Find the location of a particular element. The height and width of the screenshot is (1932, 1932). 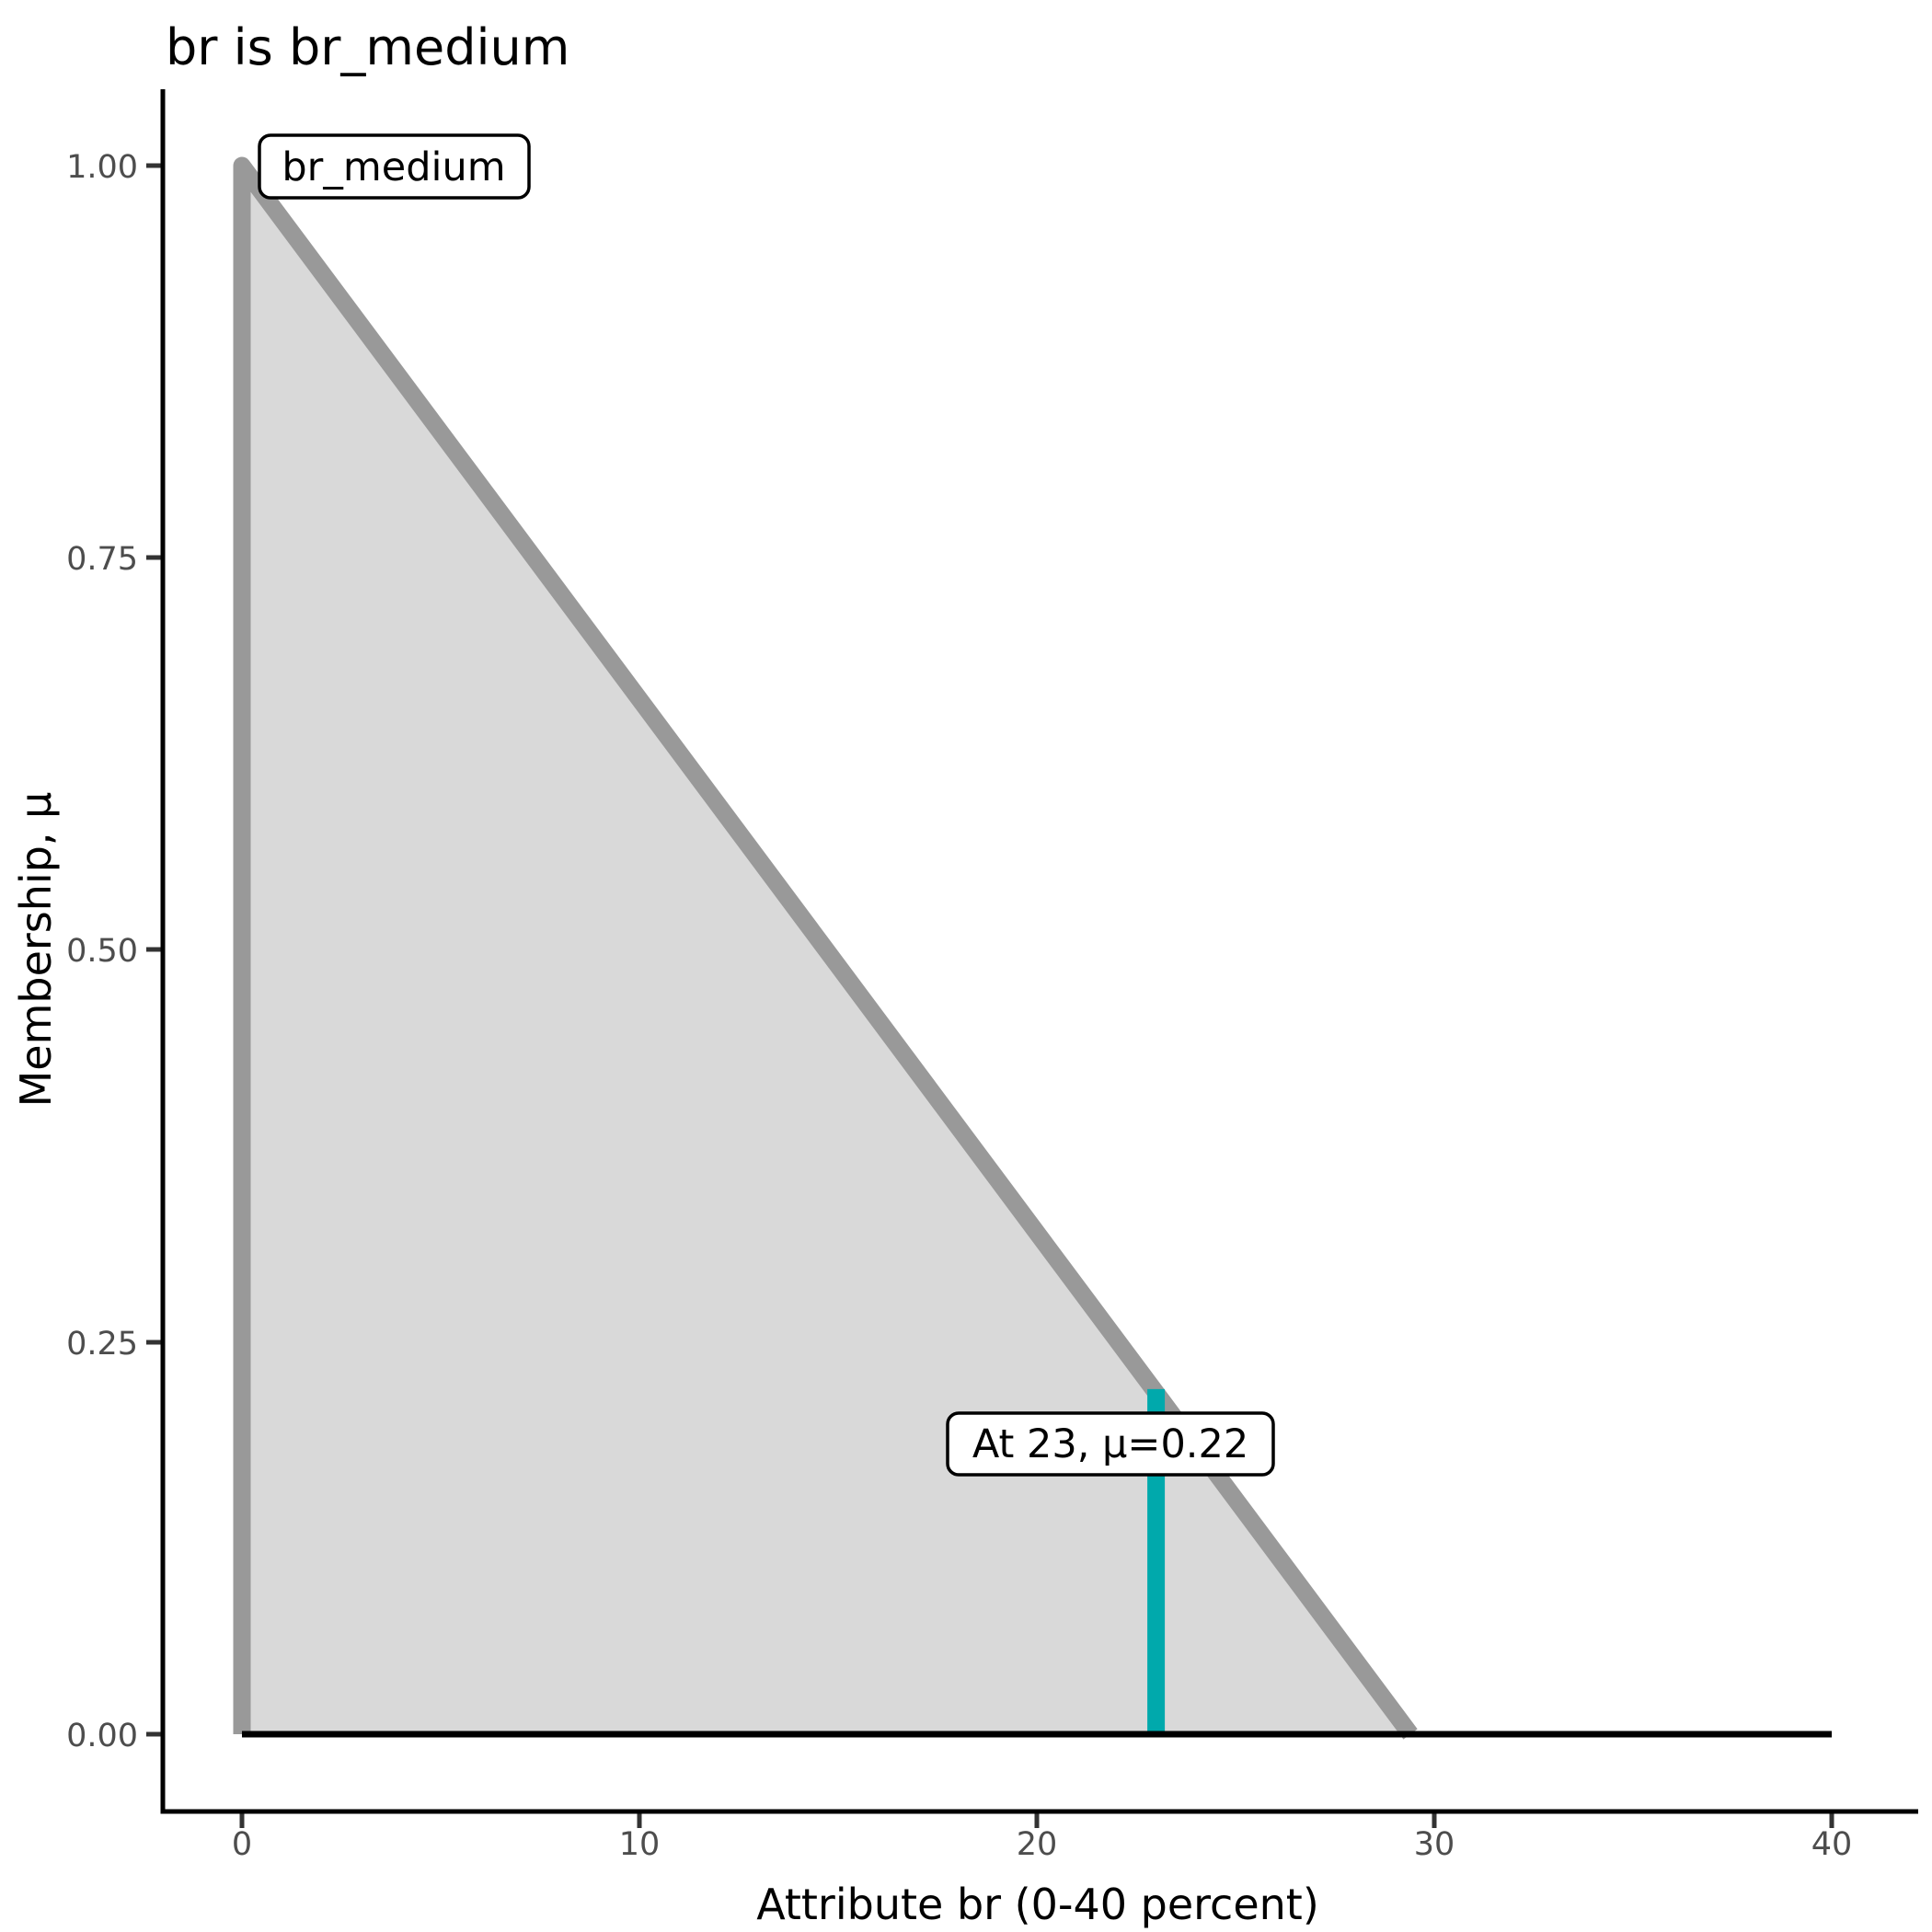

x-axis-title: Attribute br (0-40 percent) is located at coordinates (1037, 1905).